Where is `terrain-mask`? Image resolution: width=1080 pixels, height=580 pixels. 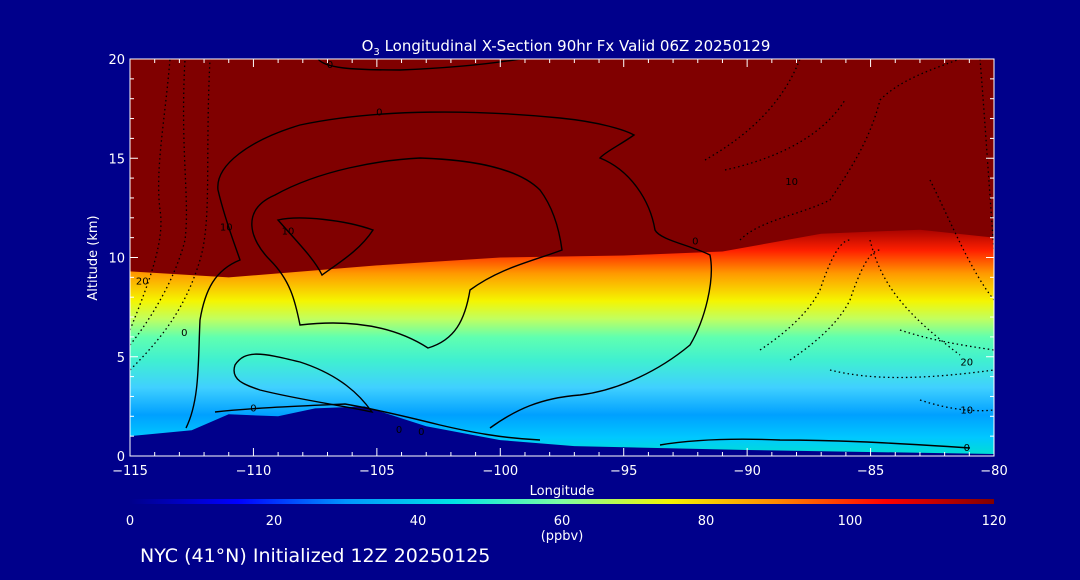 terrain-mask is located at coordinates (562, 431).